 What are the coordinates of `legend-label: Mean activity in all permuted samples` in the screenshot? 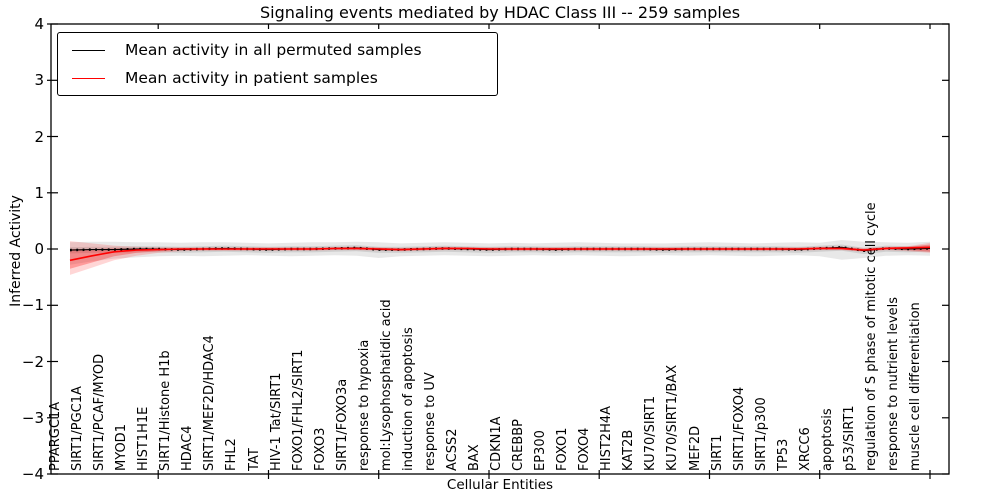 It's located at (273, 50).